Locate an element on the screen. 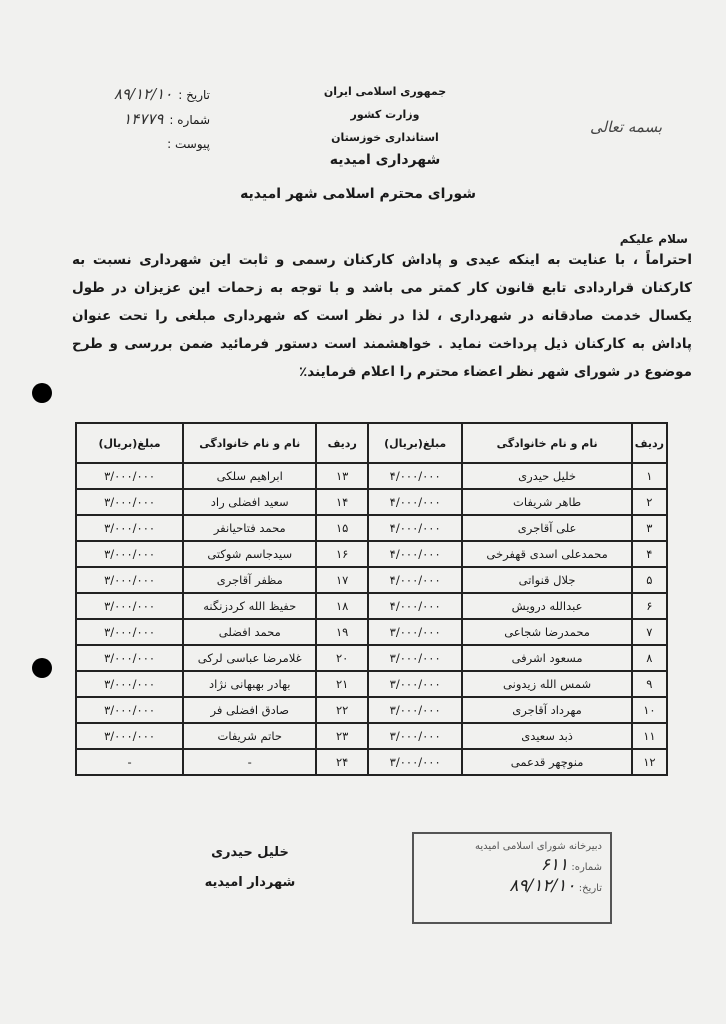 The width and height of the screenshot is (726, 1024). stamp-number-label: شماره: is located at coordinates (586, 867).